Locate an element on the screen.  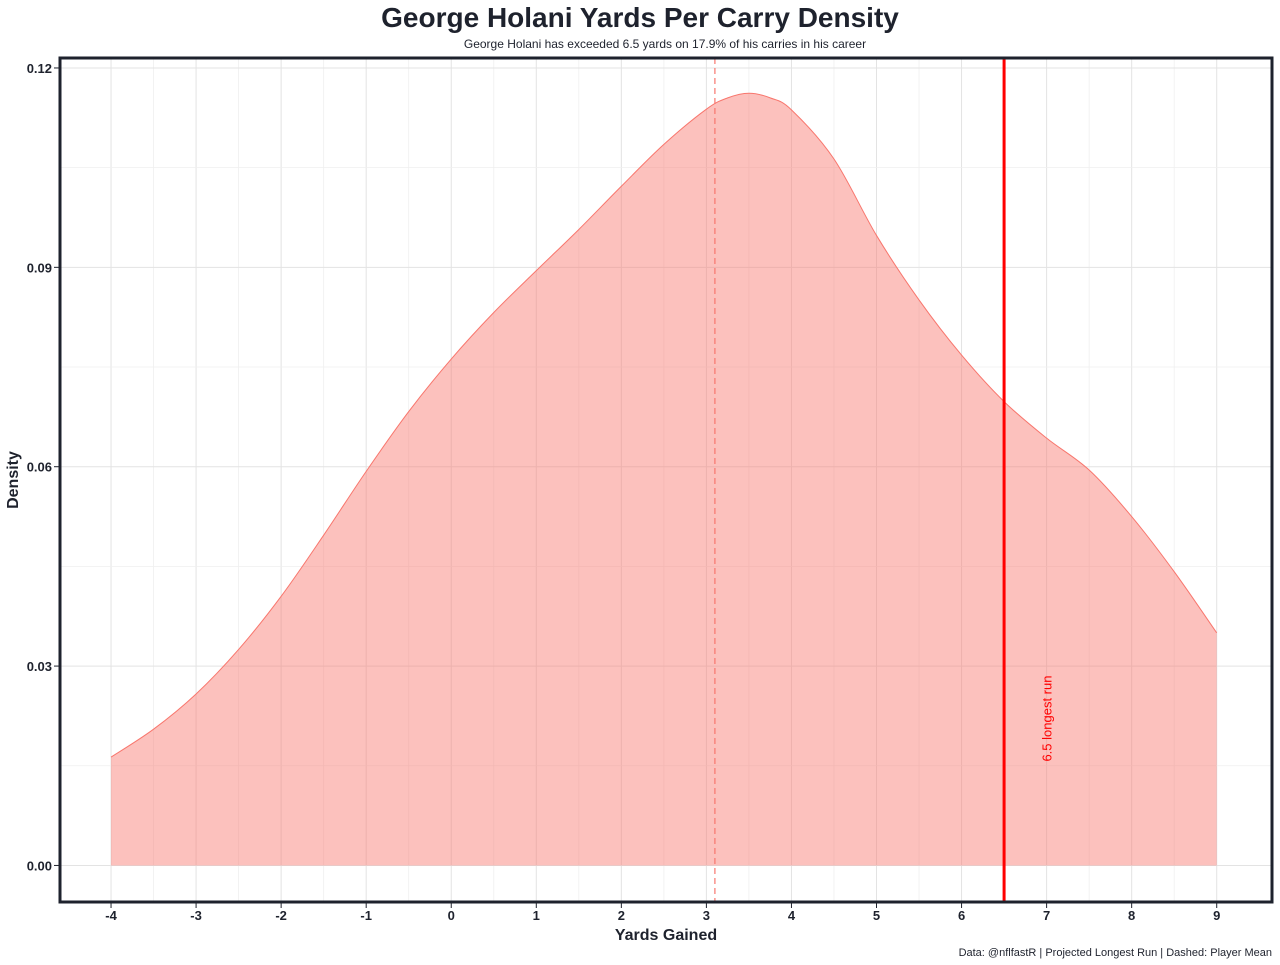
y-tick-label: 0.09 is located at coordinates (39, 267).